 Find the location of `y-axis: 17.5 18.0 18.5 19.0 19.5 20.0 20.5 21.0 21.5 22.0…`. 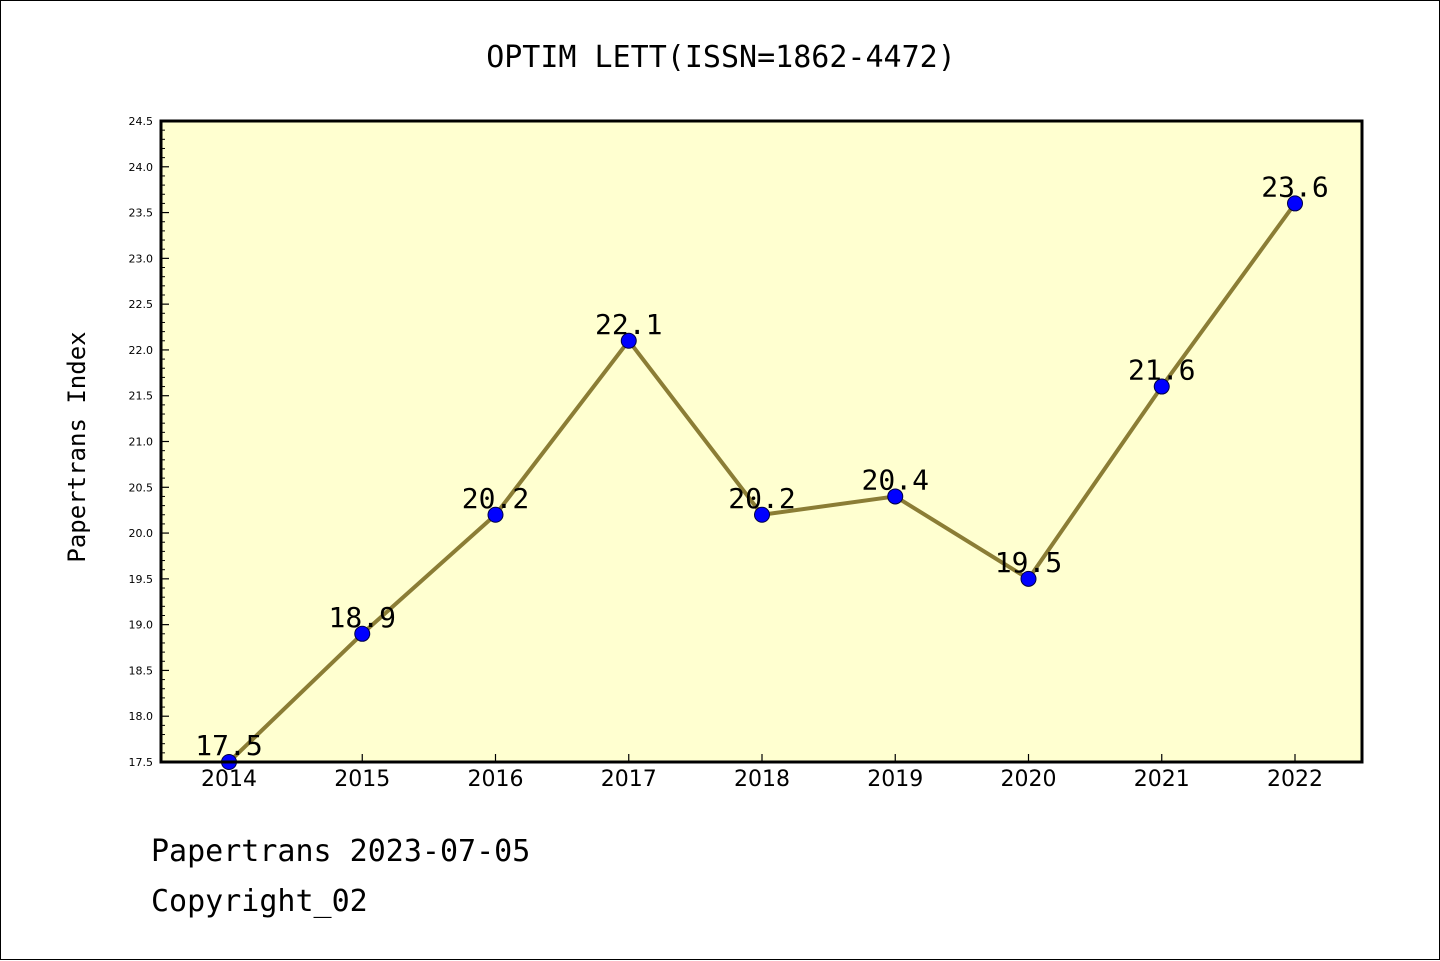

y-axis: 17.5 18.0 18.5 19.0 19.5 20.0 20.5 21.0 21.5 22.0… is located at coordinates (149, 442).